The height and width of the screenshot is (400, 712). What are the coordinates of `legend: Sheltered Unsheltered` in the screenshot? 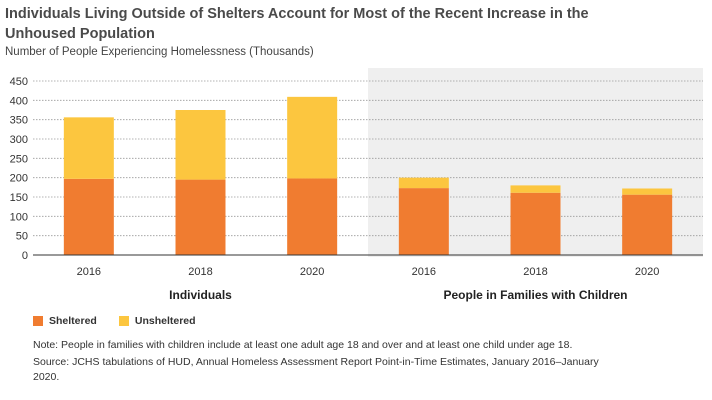 It's located at (125, 321).